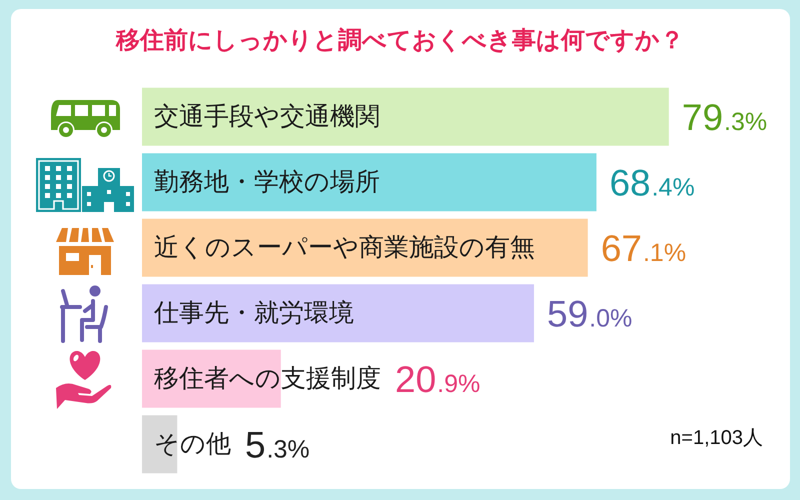 The width and height of the screenshot is (800, 500). I want to click on y-tick-label: 交通手段や交通機関, so click(267, 115).